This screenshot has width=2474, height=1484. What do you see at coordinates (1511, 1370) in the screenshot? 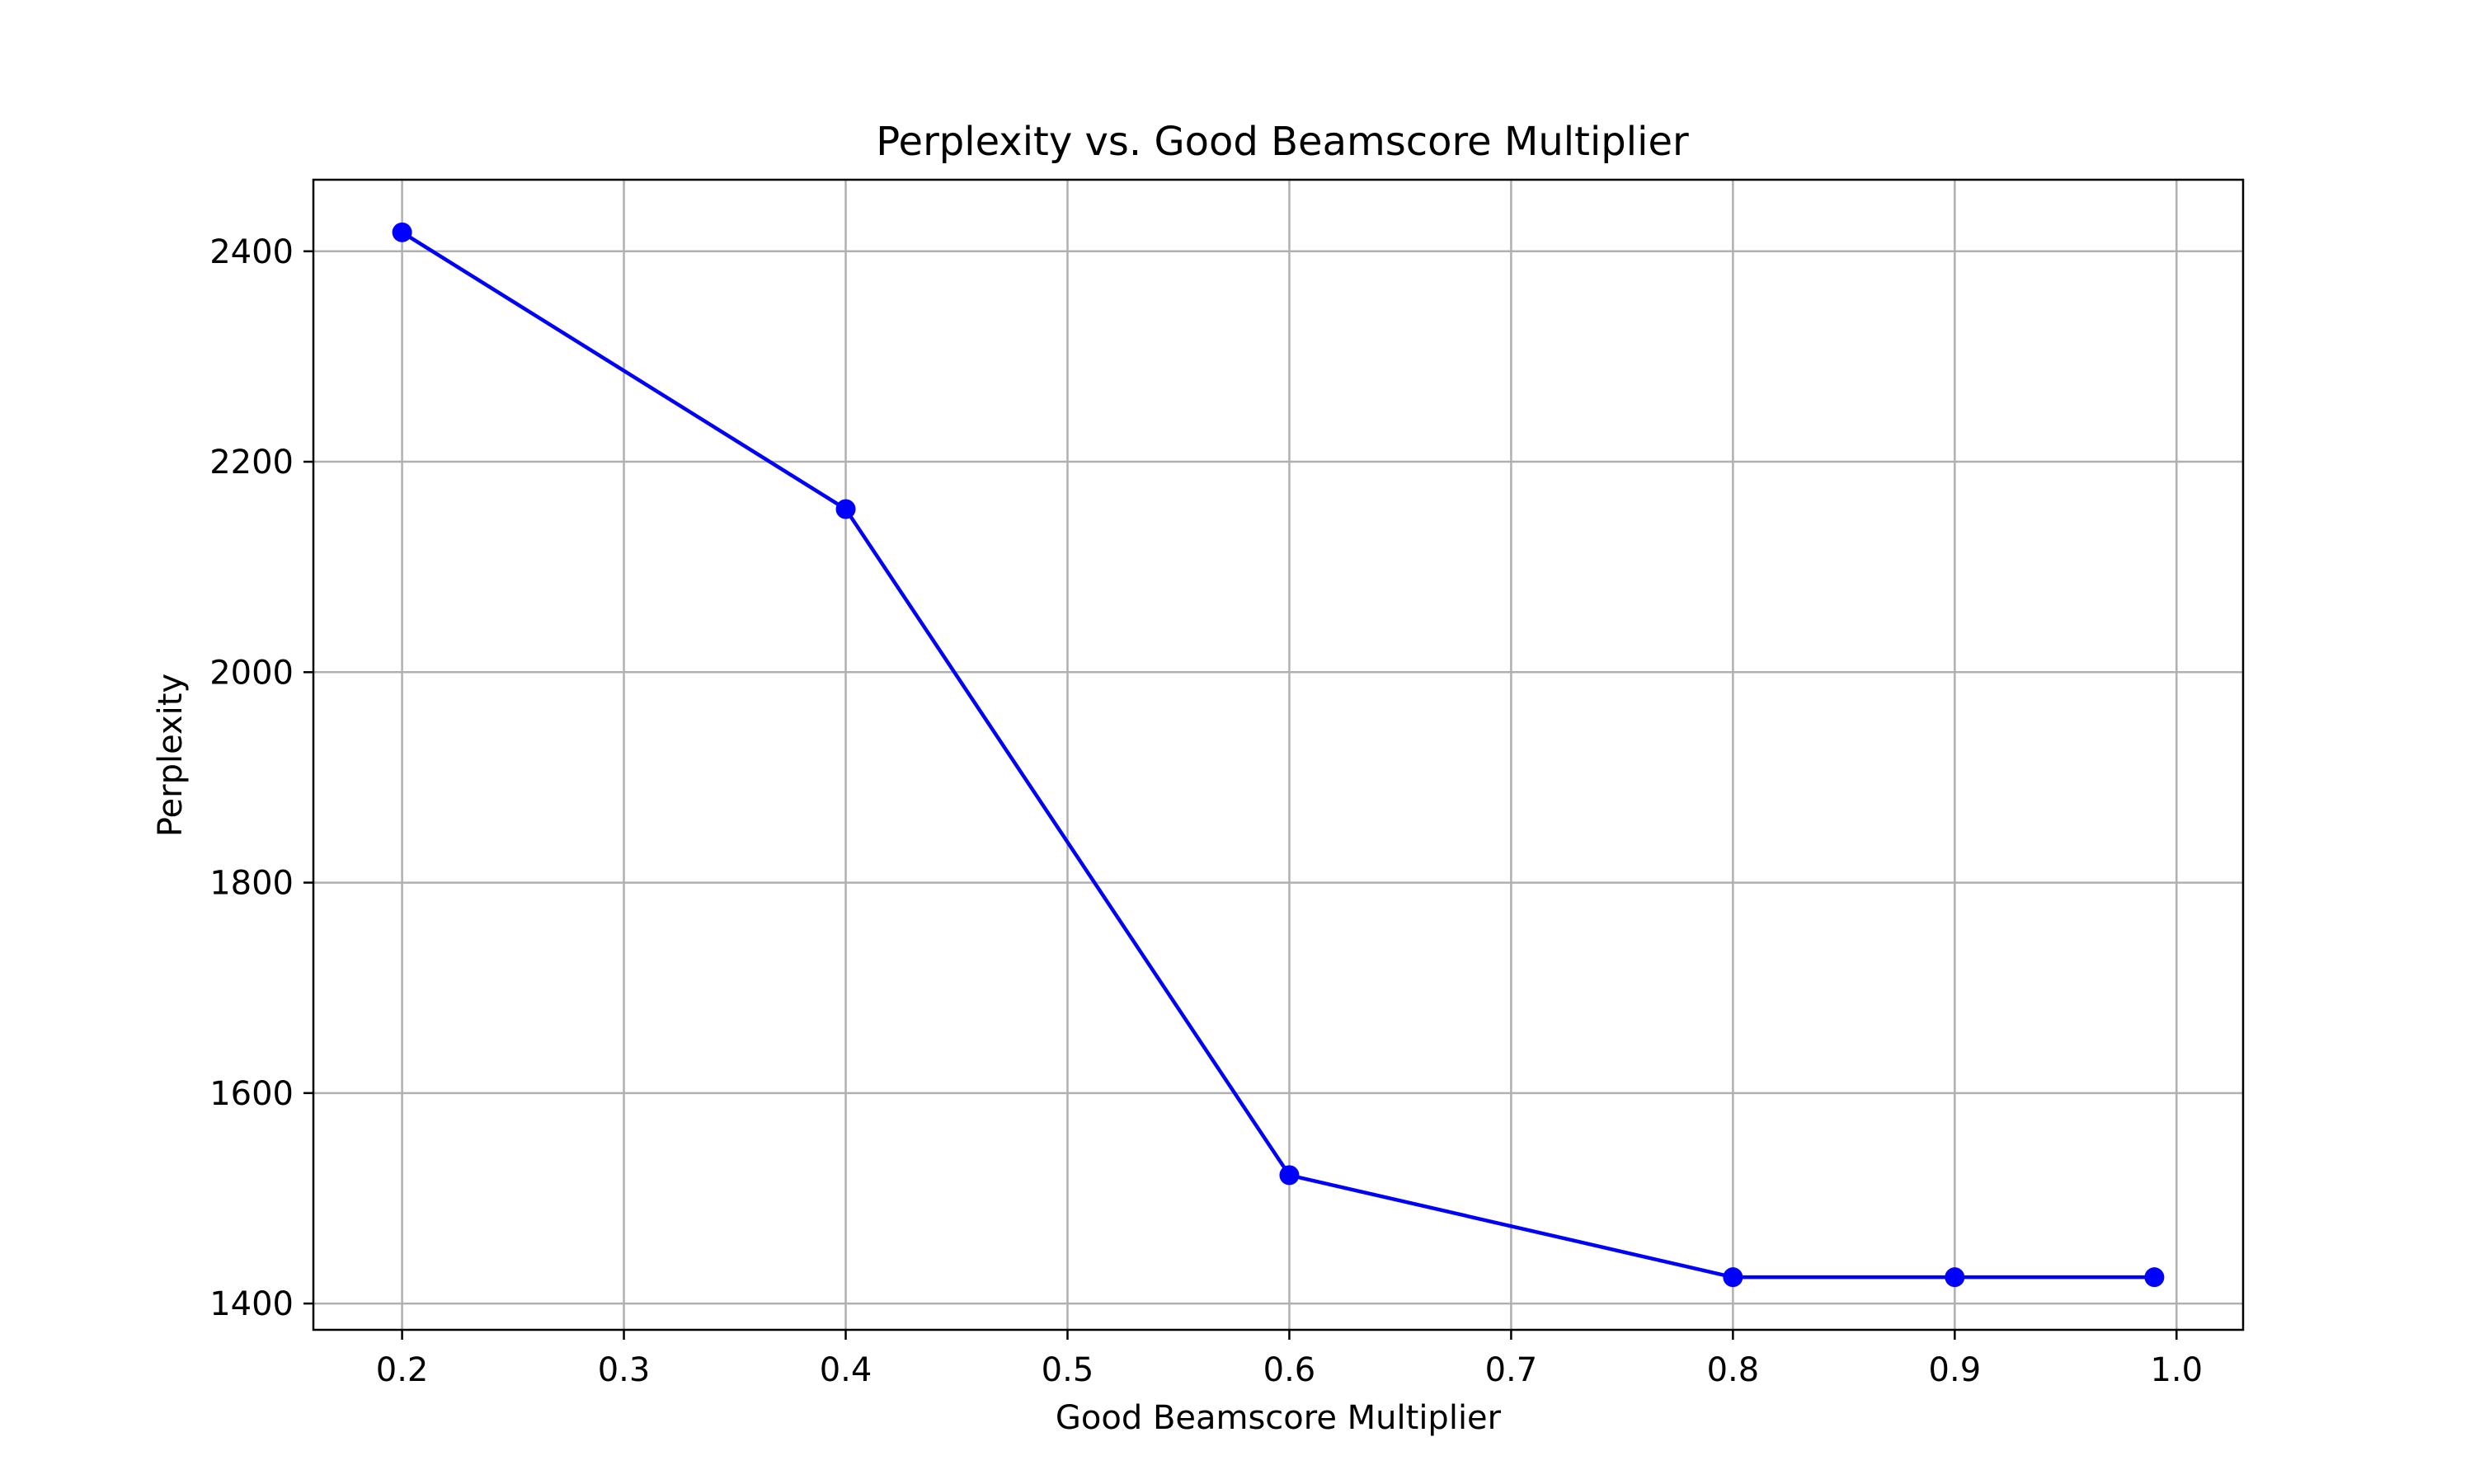
I see `x-tick-label: 0.7` at bounding box center [1511, 1370].